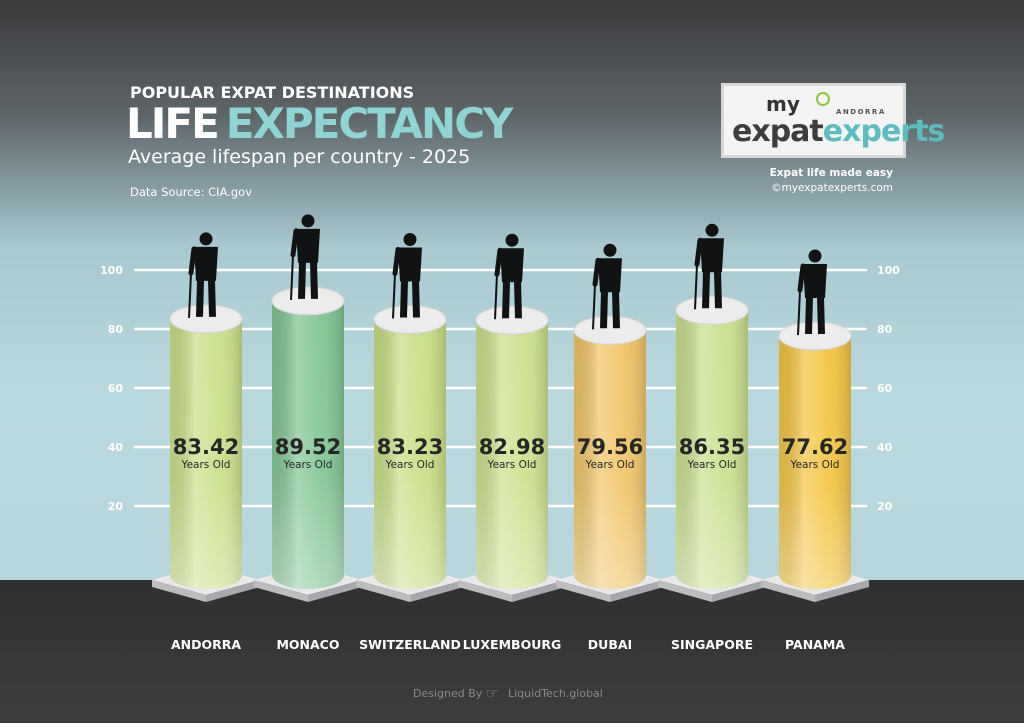 This screenshot has height=727, width=1024. Describe the element at coordinates (555, 693) in the screenshot. I see `footer-designer: LiquidTech.global` at that location.